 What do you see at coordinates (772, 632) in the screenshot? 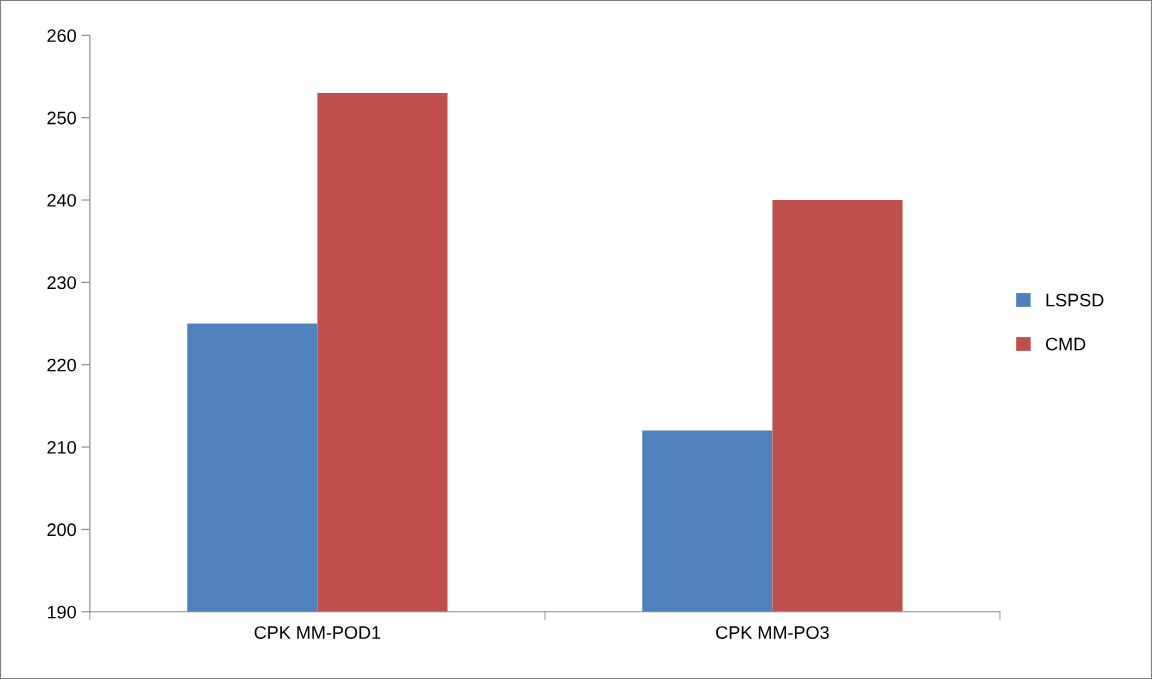
I see `x-tick-label: CPK MM-PO3` at bounding box center [772, 632].